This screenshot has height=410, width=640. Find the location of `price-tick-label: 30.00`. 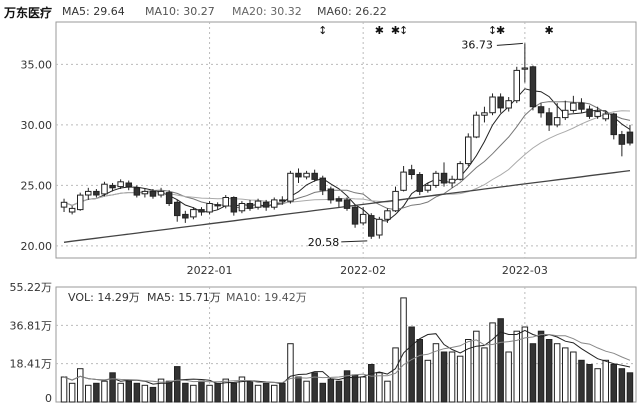

price-tick-label: 30.00 is located at coordinates (37, 125).